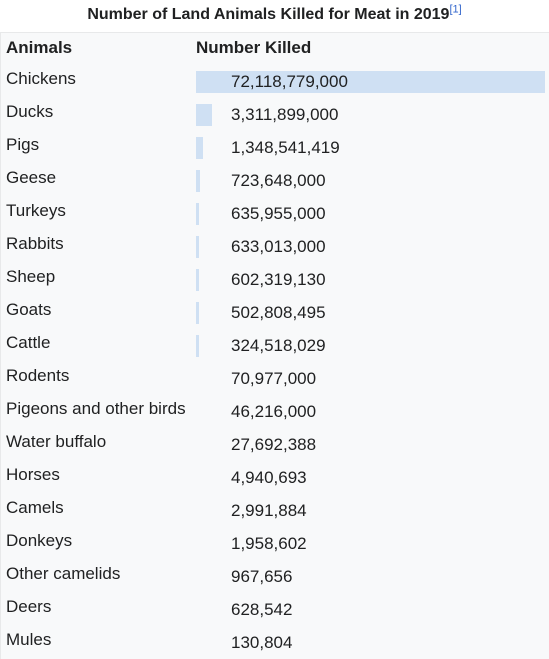  Describe the element at coordinates (31, 177) in the screenshot. I see `animal-name: Geese` at that location.